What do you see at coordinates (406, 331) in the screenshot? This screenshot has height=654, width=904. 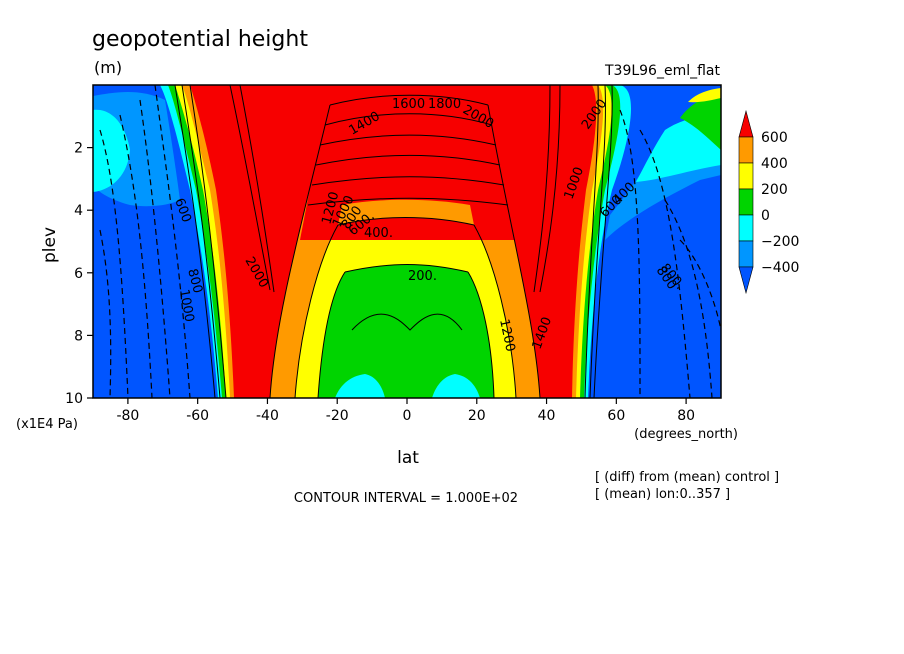 I see `fill-dome-green` at bounding box center [406, 331].